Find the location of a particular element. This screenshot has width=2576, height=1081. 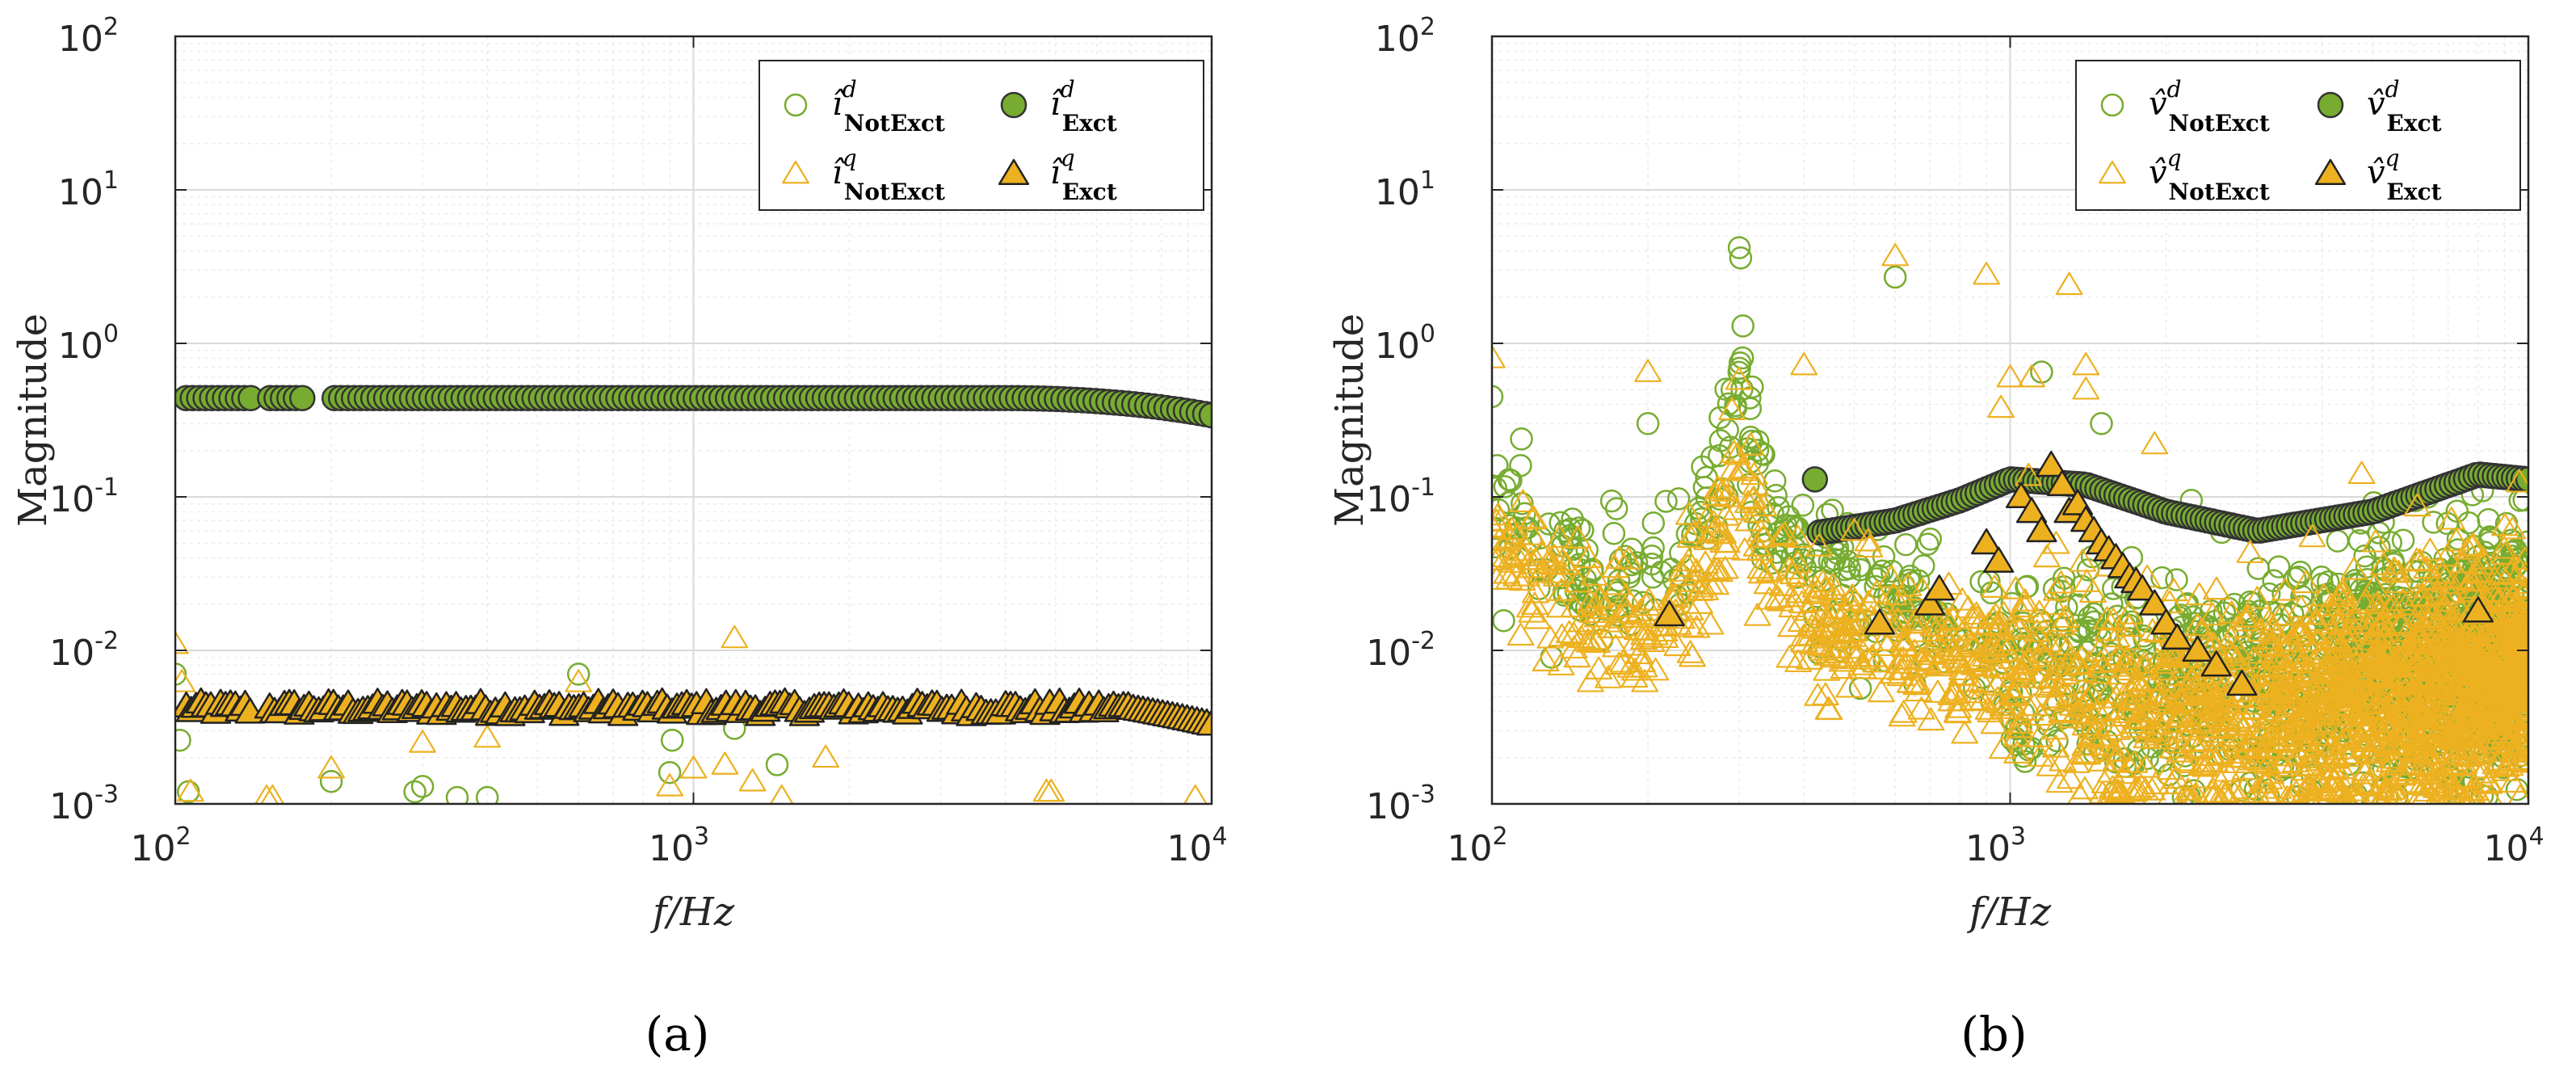

x-tick-label: 104 is located at coordinates (1196, 846).